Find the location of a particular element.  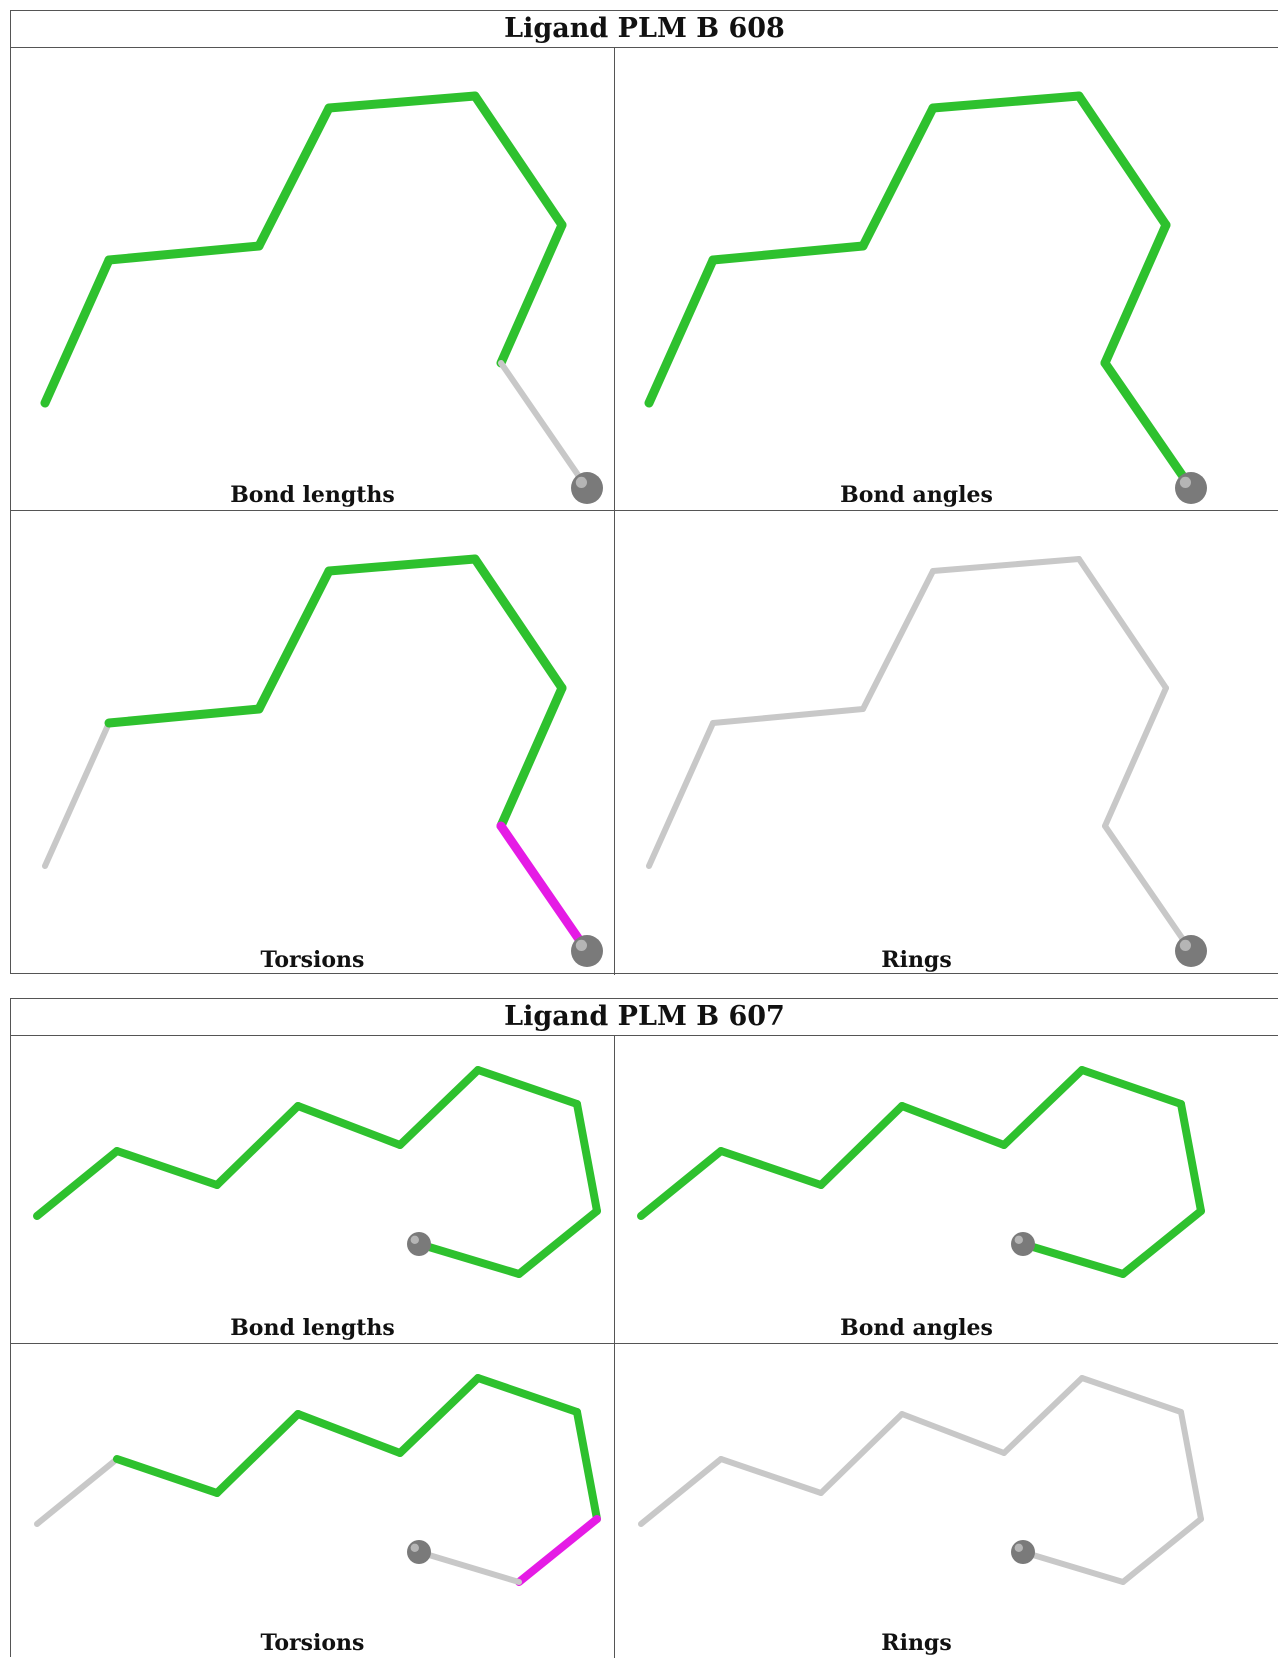

panel-bond-angles: Bond angles is located at coordinates (946, 279).